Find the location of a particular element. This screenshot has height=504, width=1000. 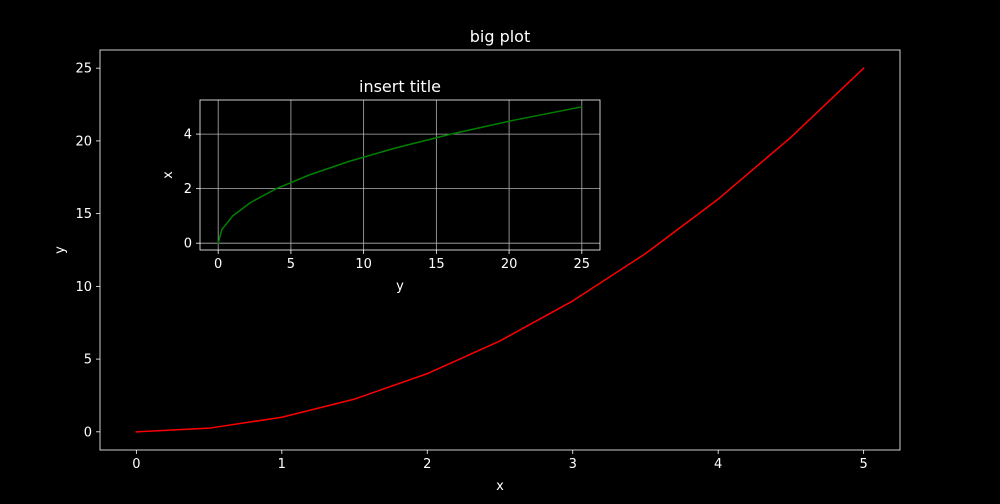

main-x-axis-label: x is located at coordinates (500, 486).